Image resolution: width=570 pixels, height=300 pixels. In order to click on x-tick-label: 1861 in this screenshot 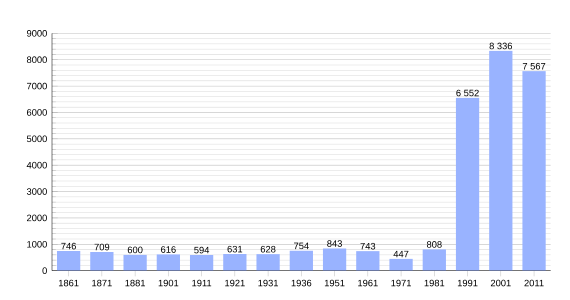, I will do `click(68, 283)`.